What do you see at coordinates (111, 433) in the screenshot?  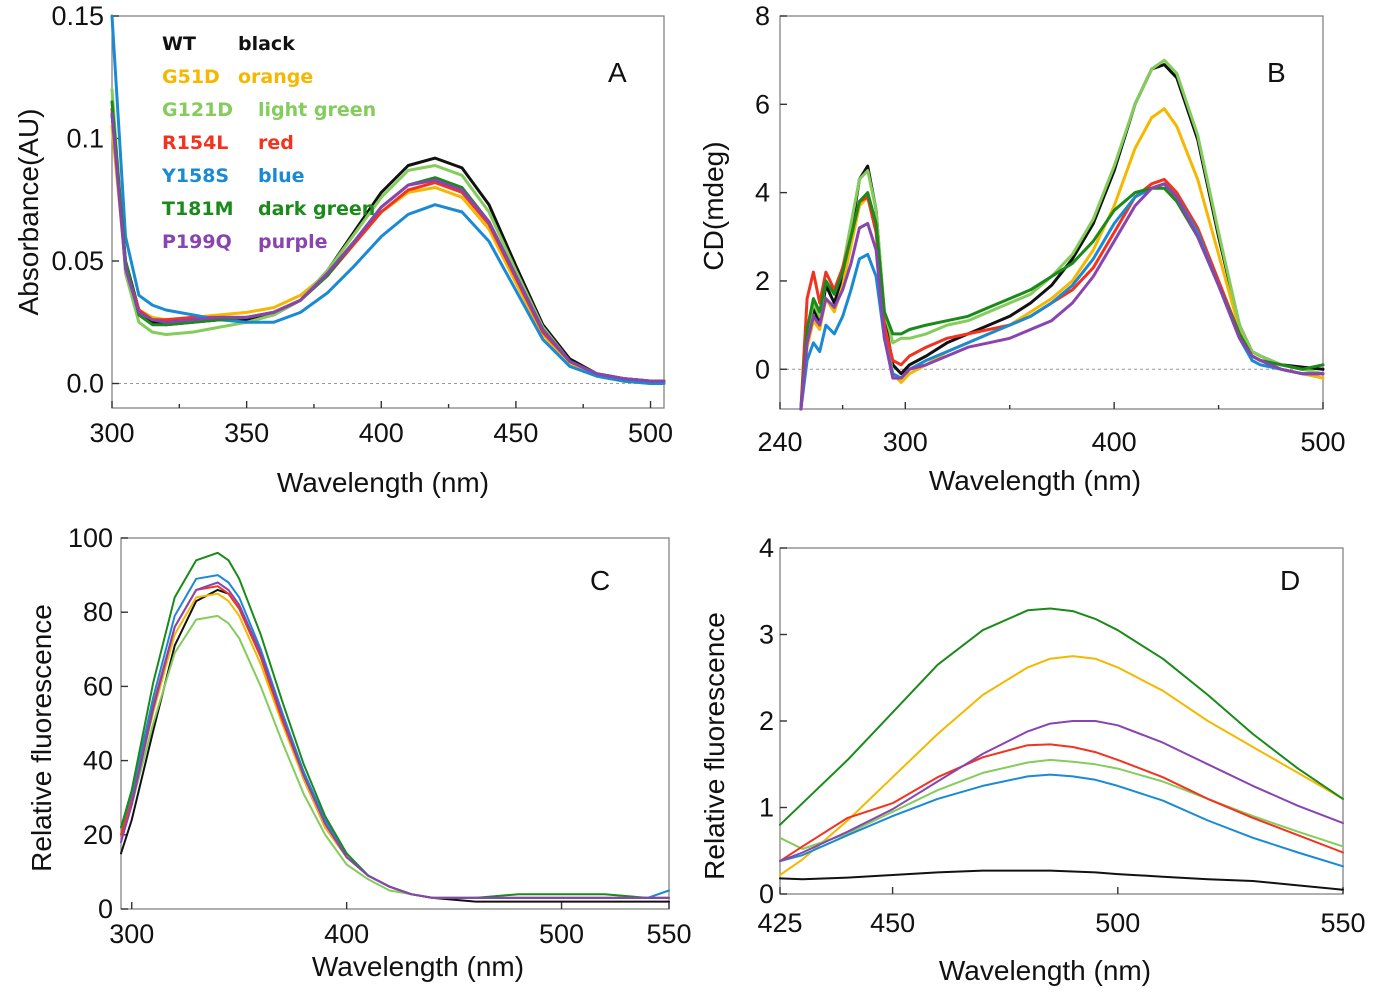 I see `panel-a-x-tick-label: 300` at bounding box center [111, 433].